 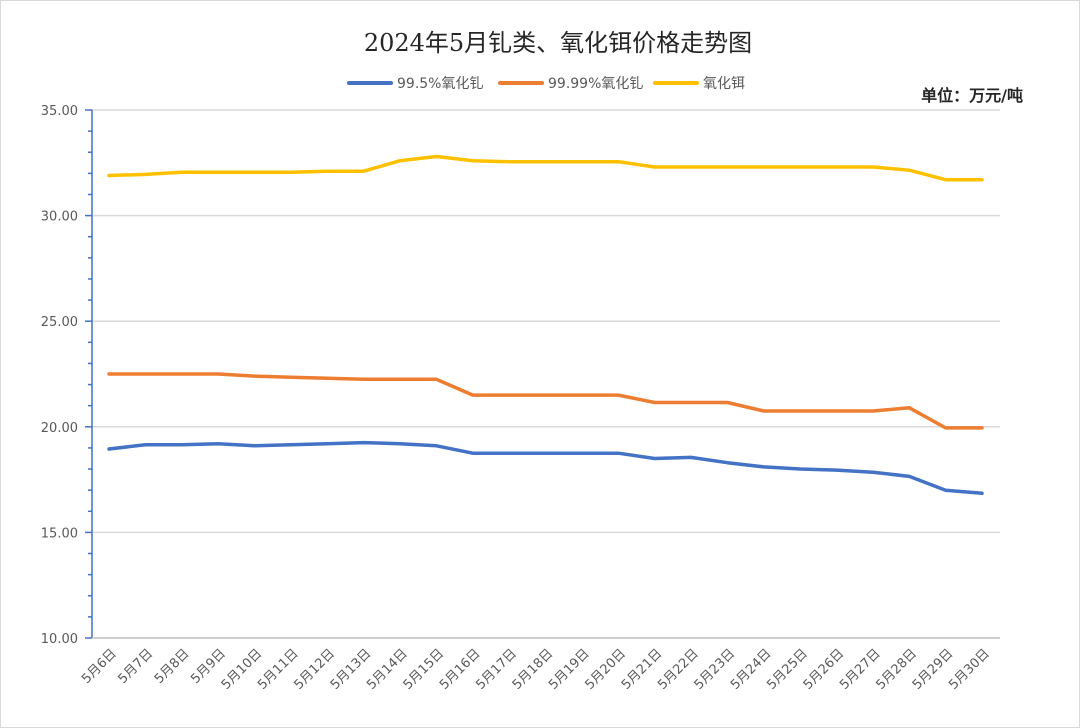 I want to click on y-tick-label: 10.00, so click(x=59, y=639).